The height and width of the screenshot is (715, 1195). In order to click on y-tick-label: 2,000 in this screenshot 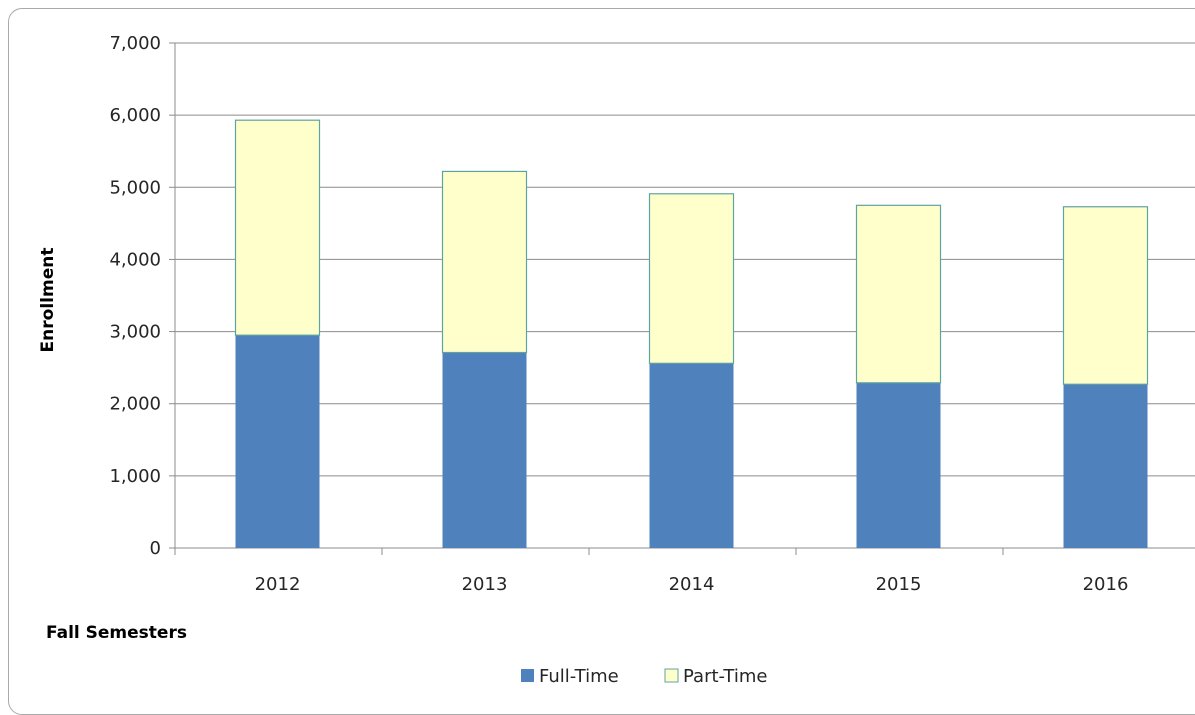, I will do `click(135, 404)`.